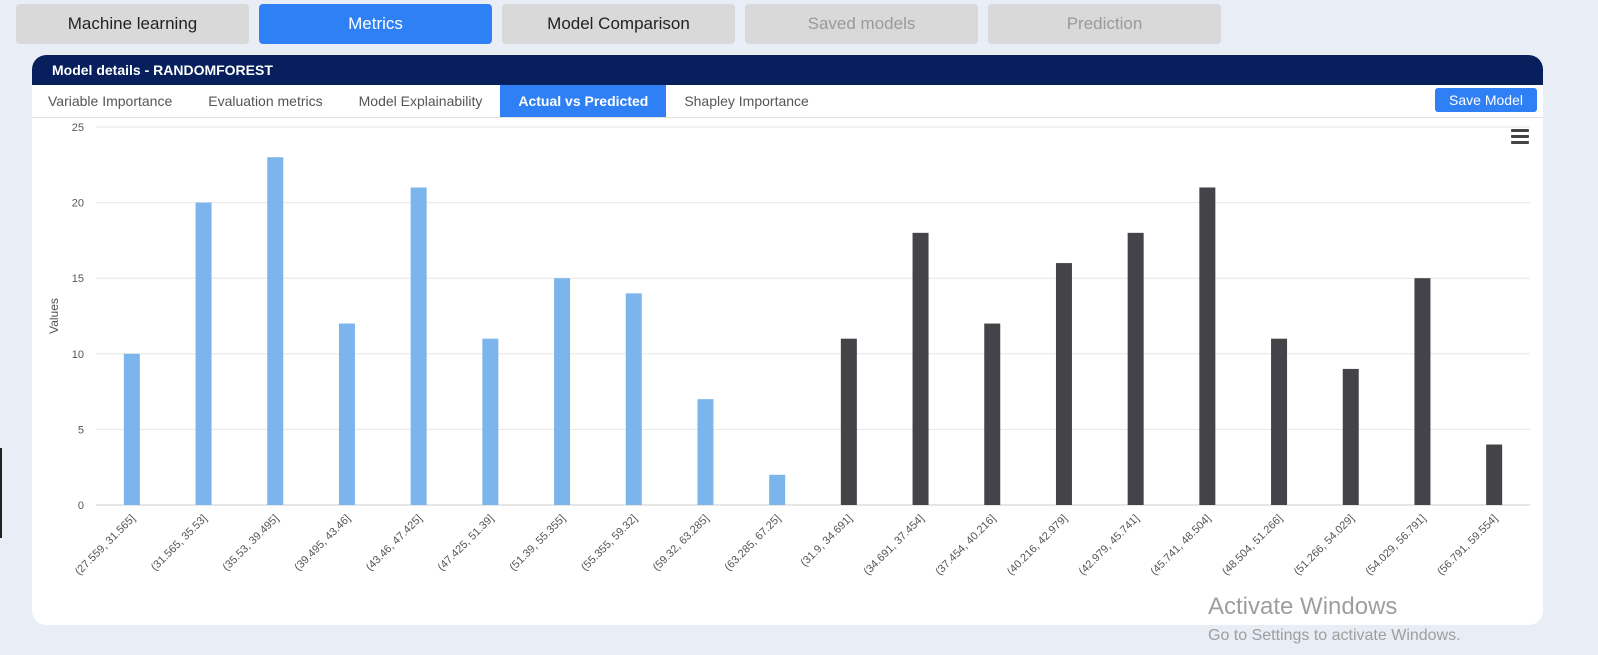 The image size is (1598, 655). What do you see at coordinates (746, 101) in the screenshot?
I see `subtab-shapley-importance: Shapley Importance` at bounding box center [746, 101].